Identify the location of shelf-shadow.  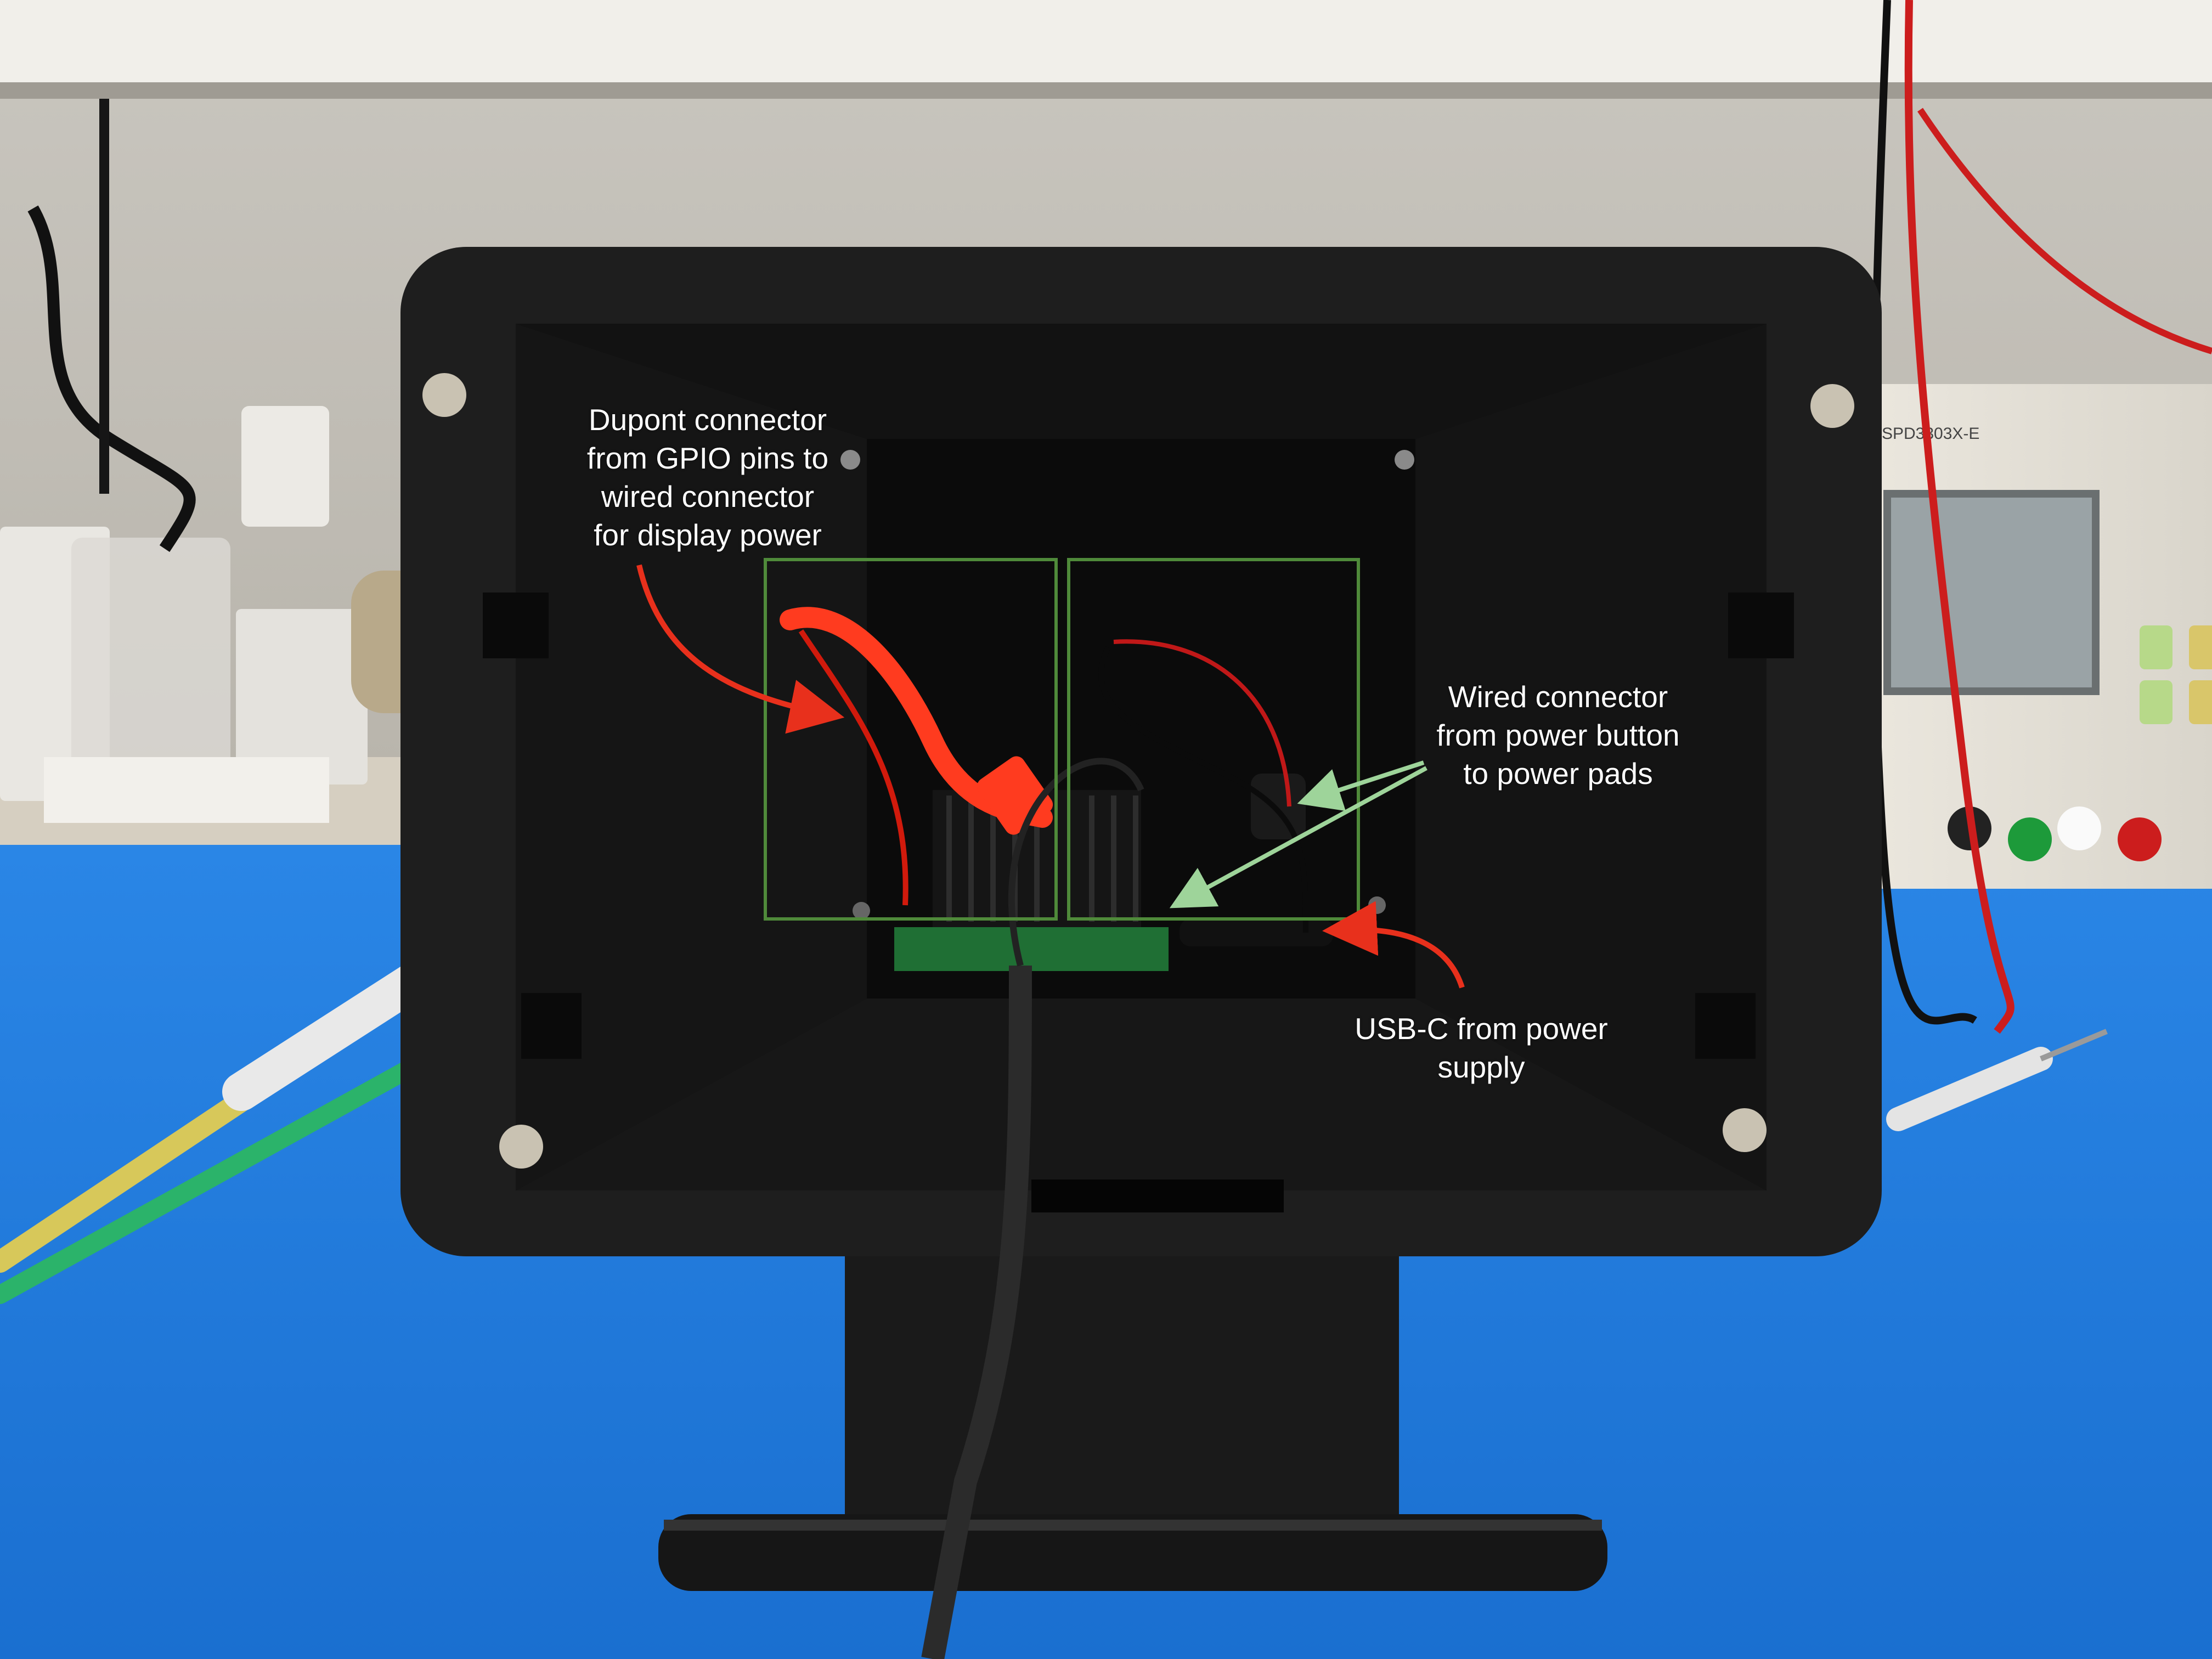
(1106, 90).